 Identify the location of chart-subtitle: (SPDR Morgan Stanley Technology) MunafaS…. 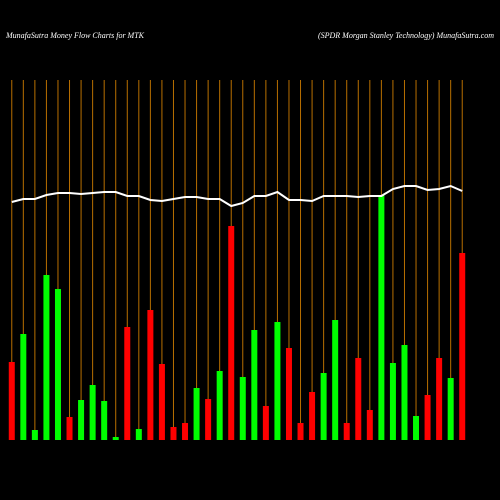
(406, 35).